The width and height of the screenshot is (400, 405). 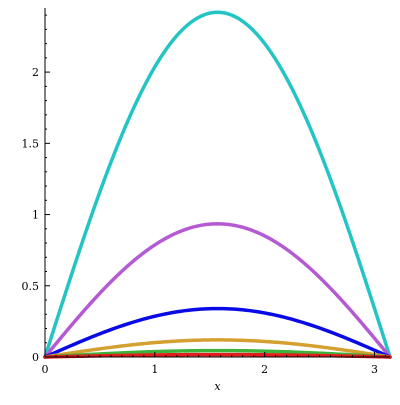 What do you see at coordinates (45, 369) in the screenshot?
I see `x-tick-label: 0` at bounding box center [45, 369].